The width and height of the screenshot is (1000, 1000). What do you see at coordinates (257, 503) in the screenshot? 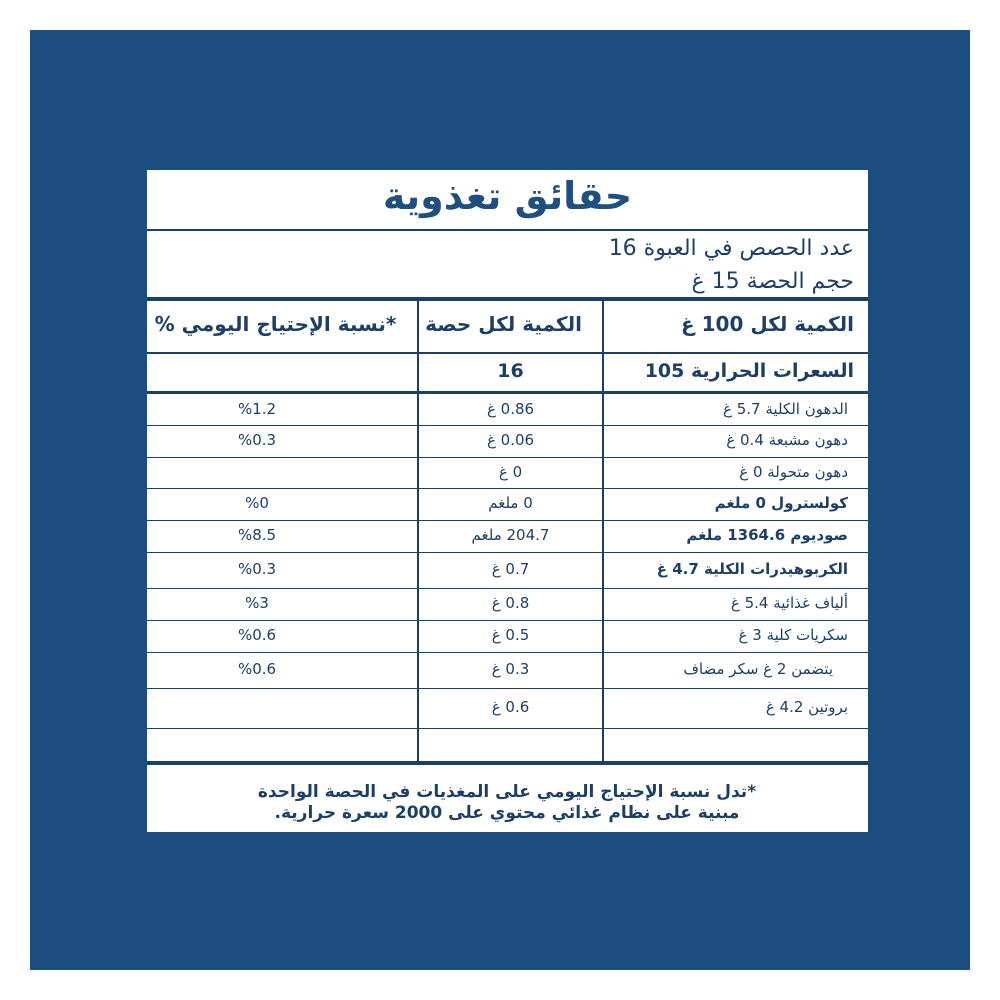
I see `daily-value: %0` at bounding box center [257, 503].